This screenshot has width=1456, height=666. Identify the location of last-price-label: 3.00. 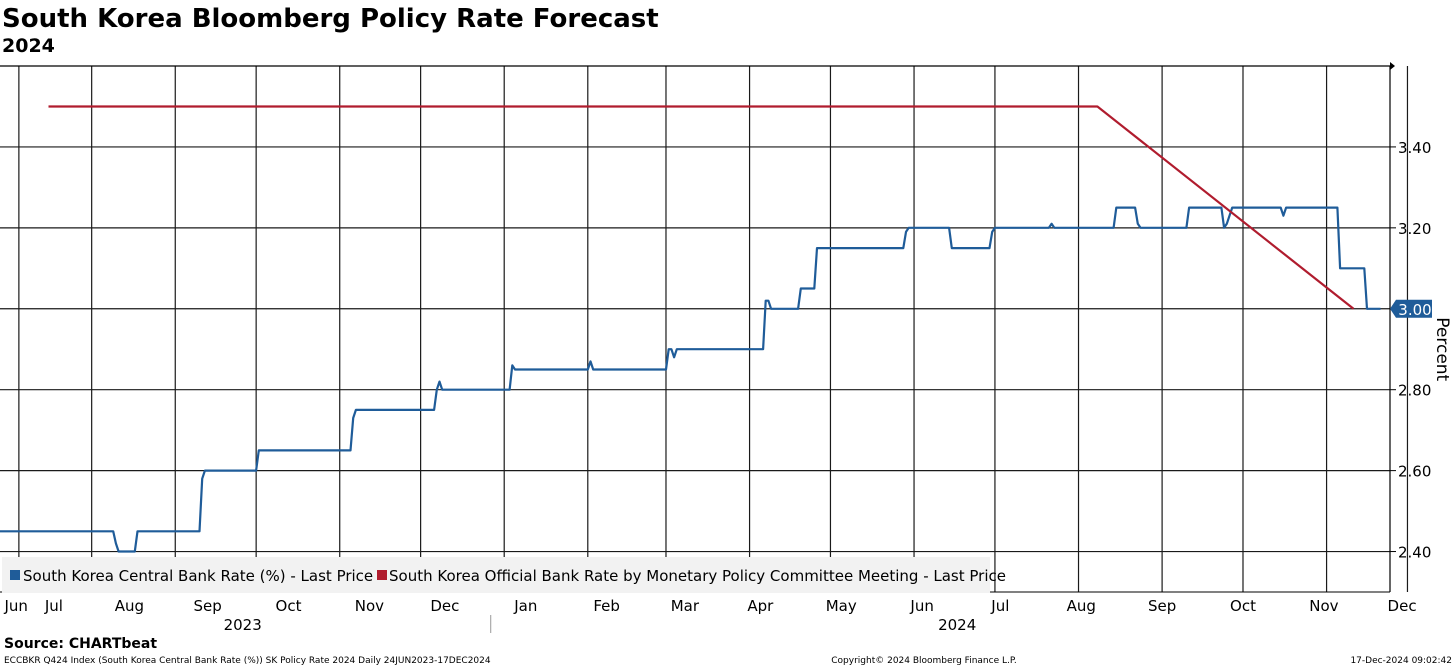
(1414, 310).